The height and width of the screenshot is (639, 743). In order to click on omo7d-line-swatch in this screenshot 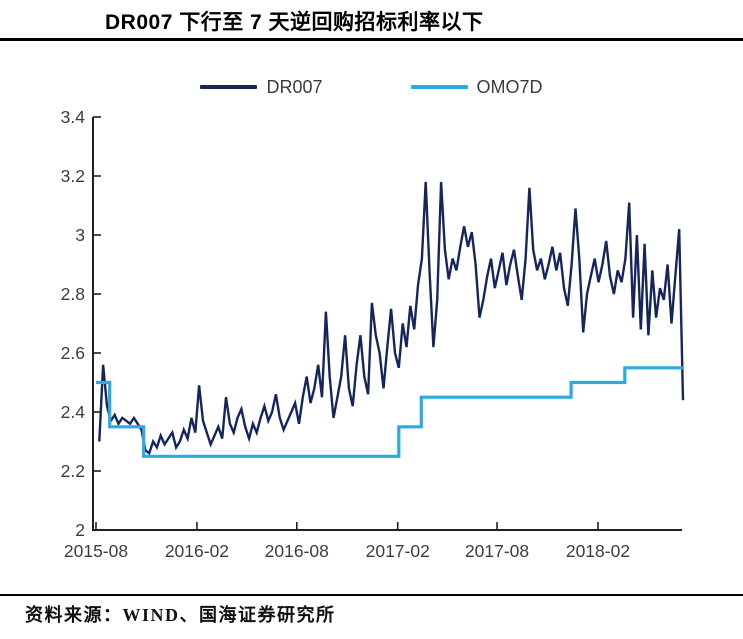, I will do `click(439, 87)`.